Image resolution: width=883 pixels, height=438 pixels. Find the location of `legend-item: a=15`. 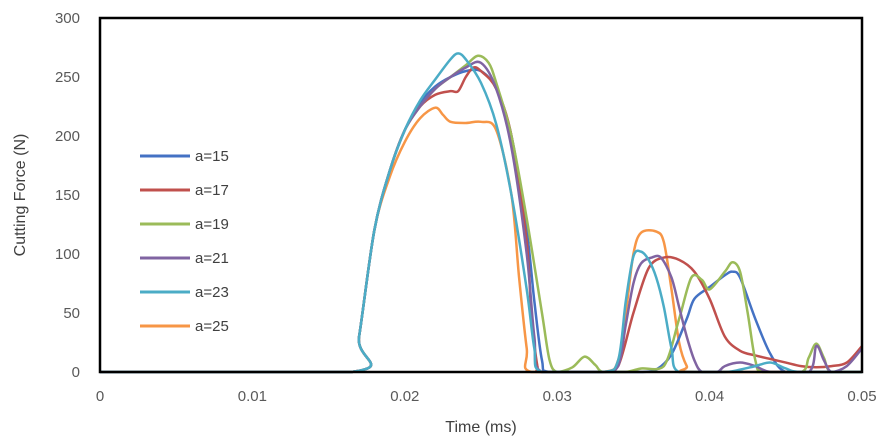

legend-item: a=15 is located at coordinates (184, 156).